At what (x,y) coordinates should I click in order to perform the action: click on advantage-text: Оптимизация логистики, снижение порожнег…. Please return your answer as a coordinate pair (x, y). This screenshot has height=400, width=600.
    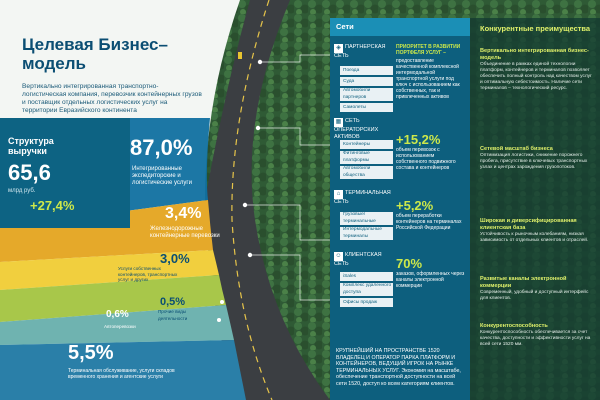
    Looking at the image, I should click on (534, 161).